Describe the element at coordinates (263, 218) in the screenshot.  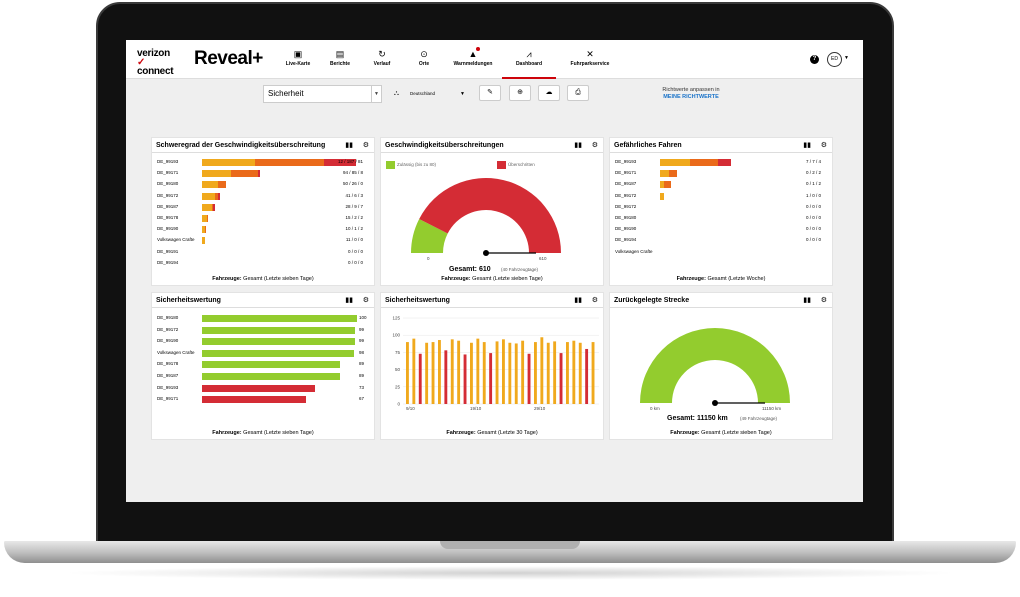
I see `bar-row: DE_99178 15 / 2 / 2` at that location.